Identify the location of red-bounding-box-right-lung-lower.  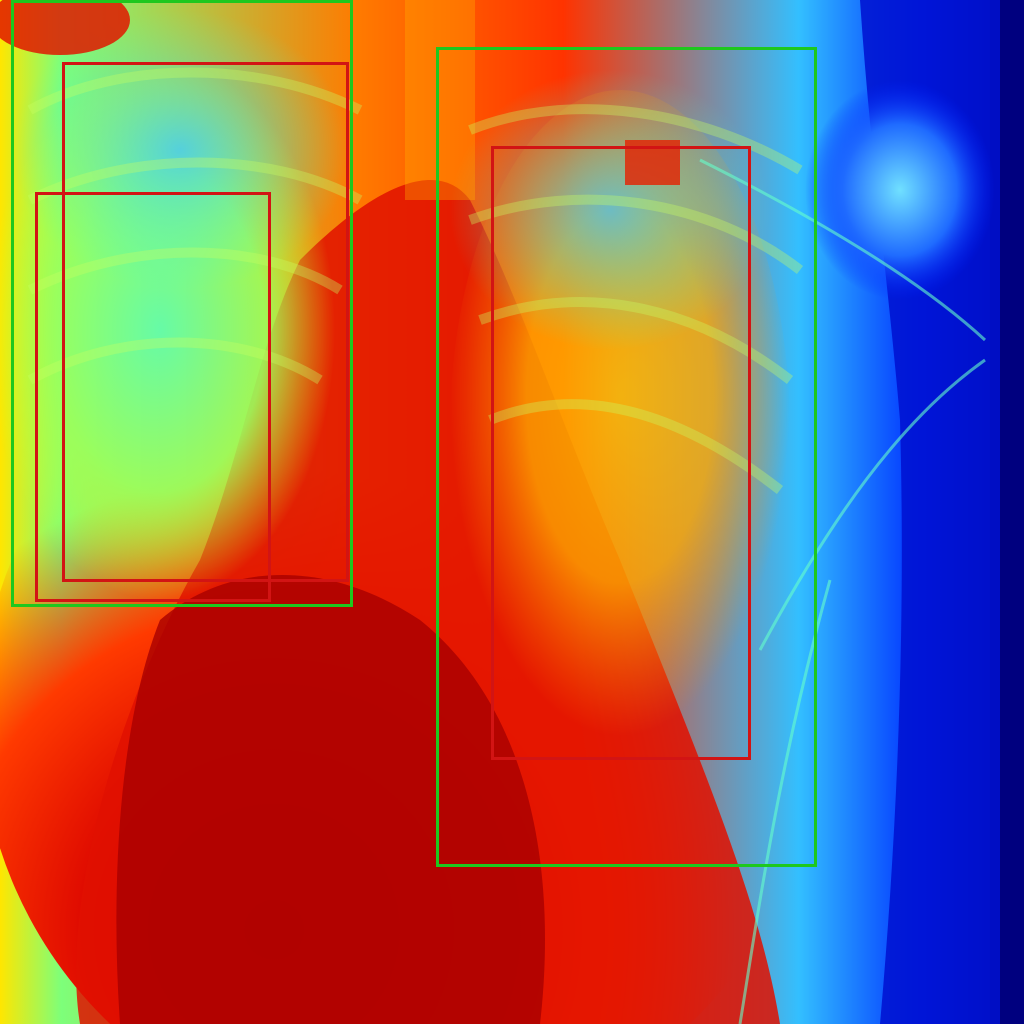
(153, 397).